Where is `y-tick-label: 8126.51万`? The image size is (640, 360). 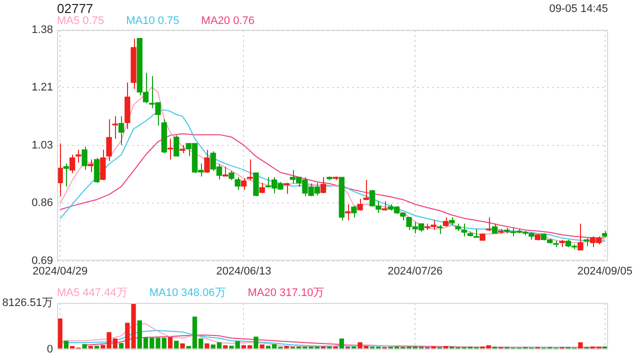 y-tick-label: 8126.51万 is located at coordinates (27, 303).